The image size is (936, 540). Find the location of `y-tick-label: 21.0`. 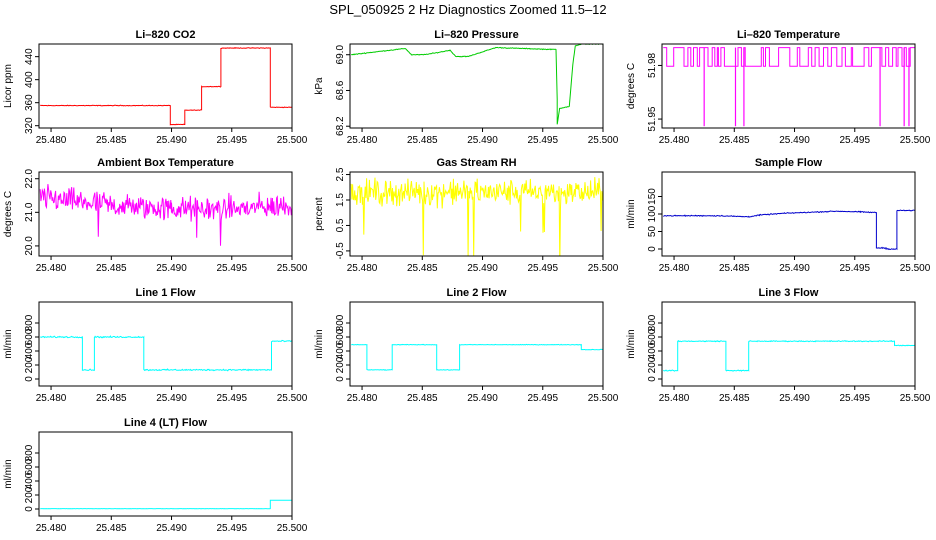

y-tick-label: 21.0 is located at coordinates (29, 212).